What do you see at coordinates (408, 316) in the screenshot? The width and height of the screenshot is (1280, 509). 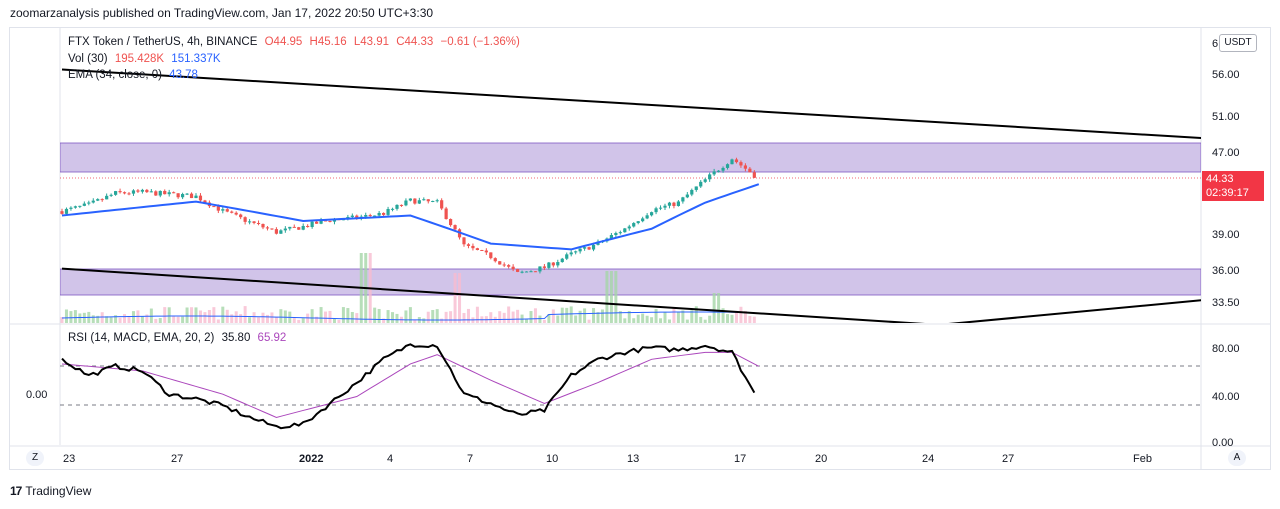 I see `volume-ma-line` at bounding box center [408, 316].